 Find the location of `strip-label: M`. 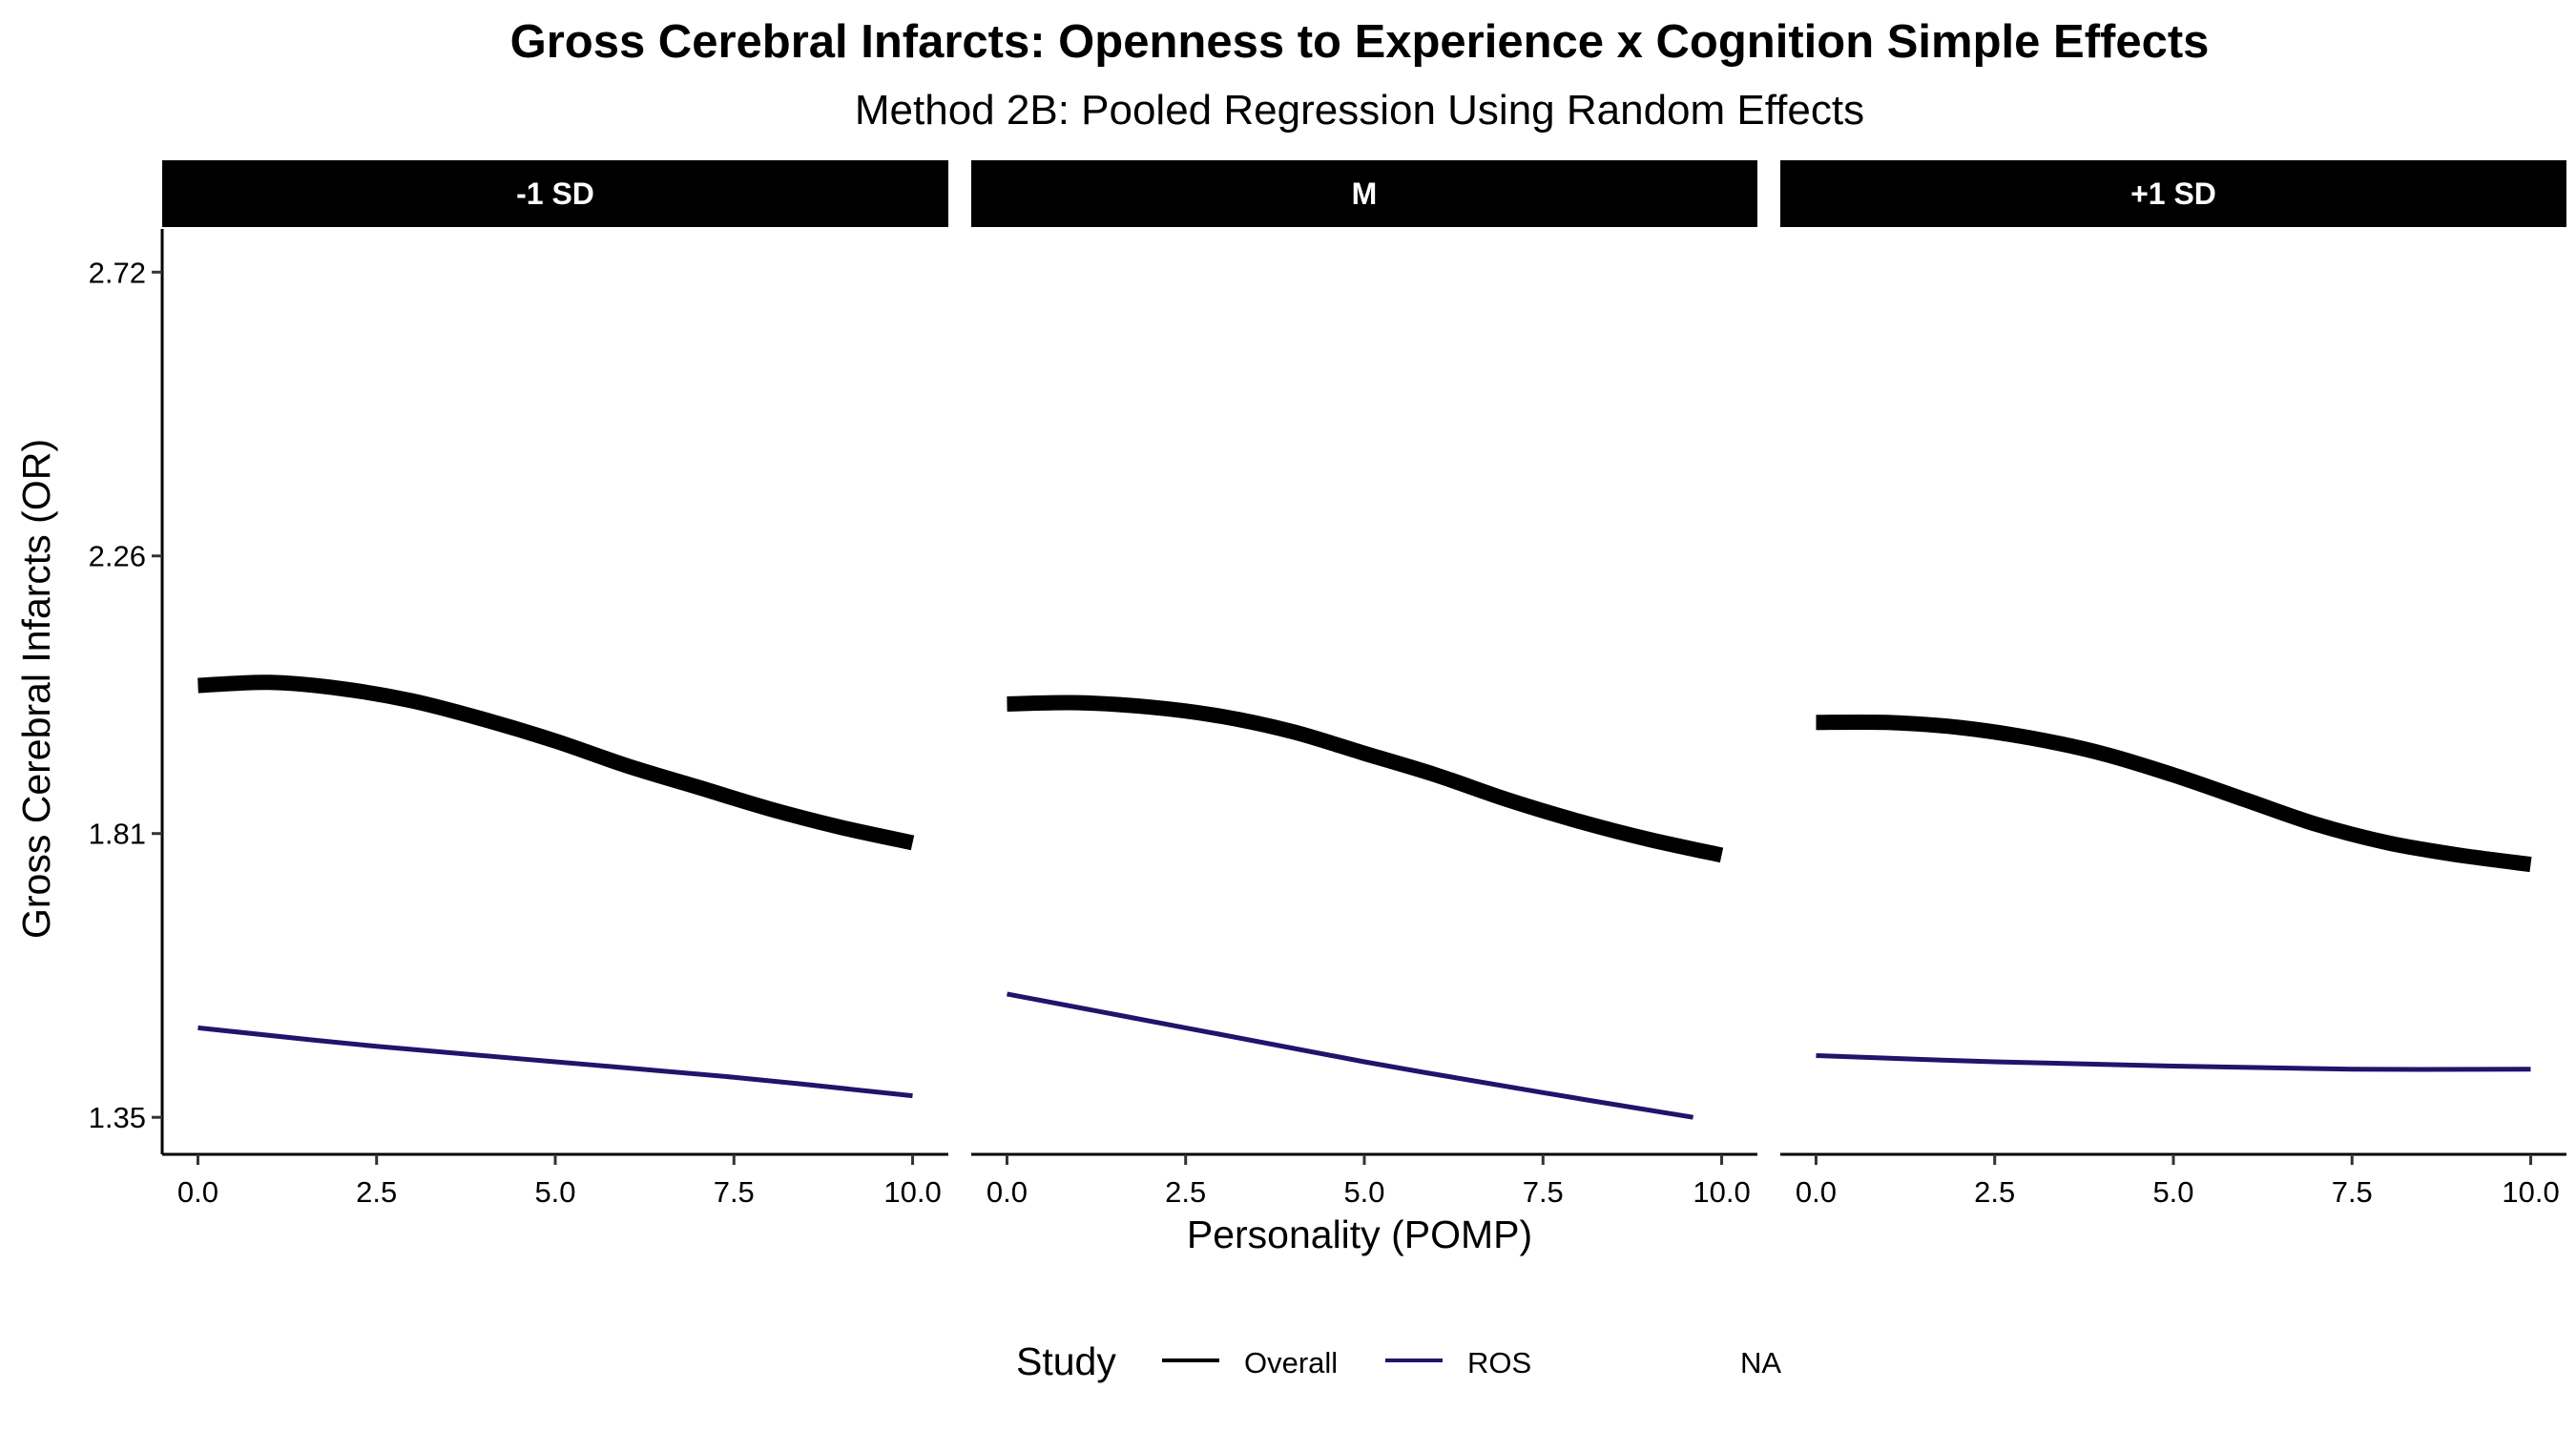

strip-label: M is located at coordinates (1365, 193).